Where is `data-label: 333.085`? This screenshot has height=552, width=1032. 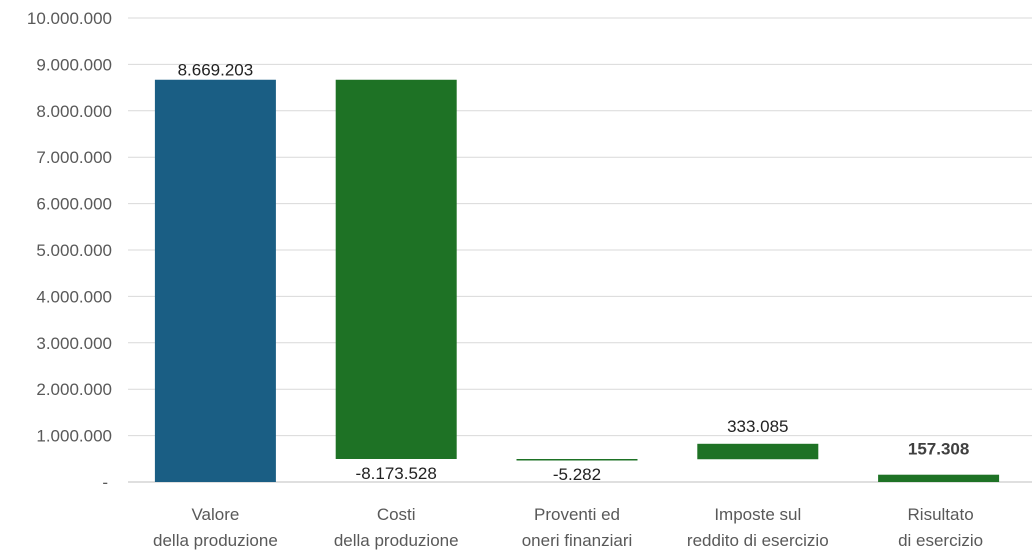
data-label: 333.085 is located at coordinates (757, 426).